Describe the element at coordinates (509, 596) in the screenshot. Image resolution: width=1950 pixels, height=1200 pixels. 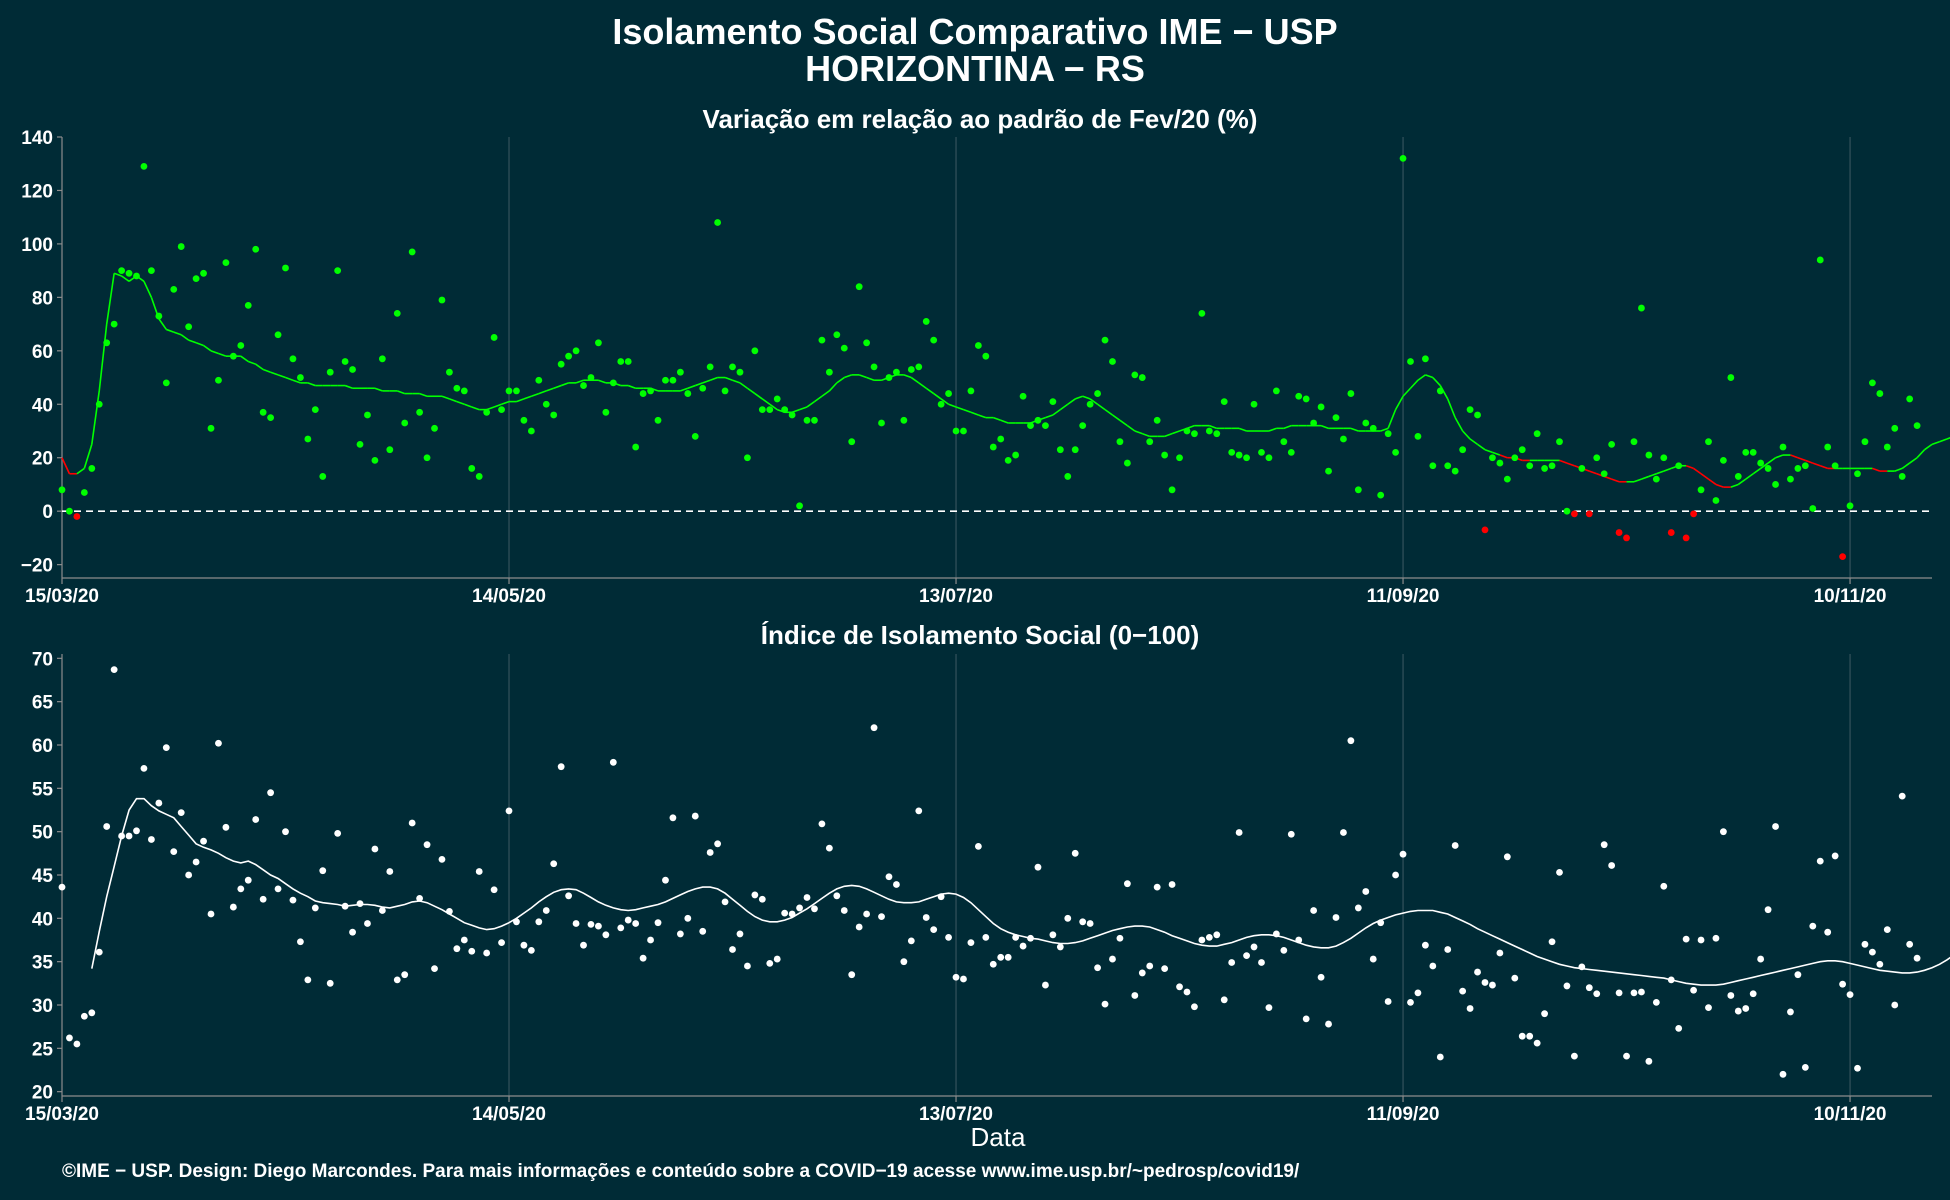
I see `x-tick-label: 14/05/20` at that location.